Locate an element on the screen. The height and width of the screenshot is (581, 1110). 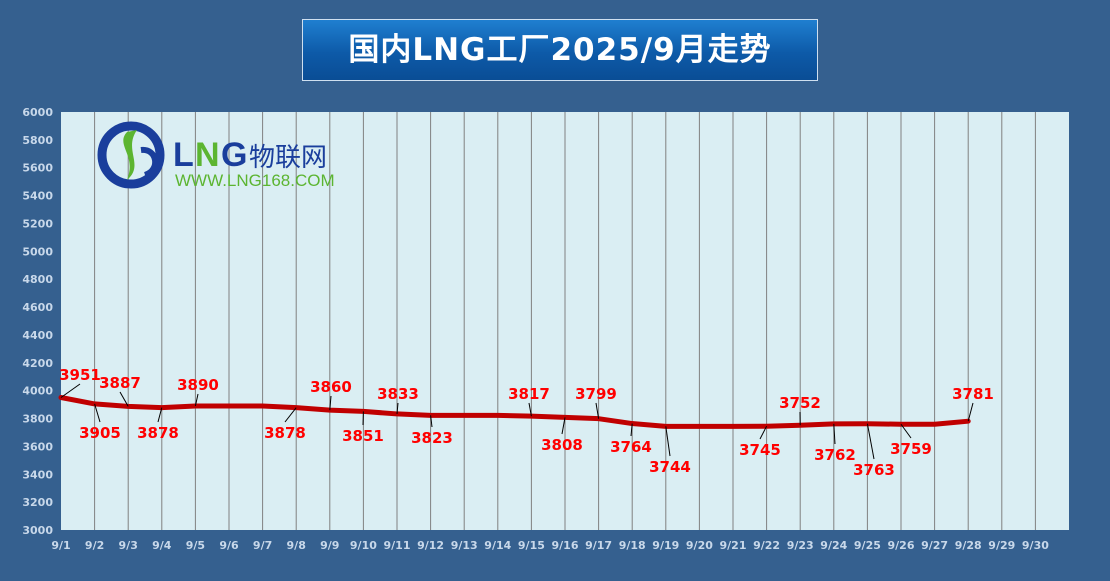
x-tick-label: 9/21 is located at coordinates (733, 545).